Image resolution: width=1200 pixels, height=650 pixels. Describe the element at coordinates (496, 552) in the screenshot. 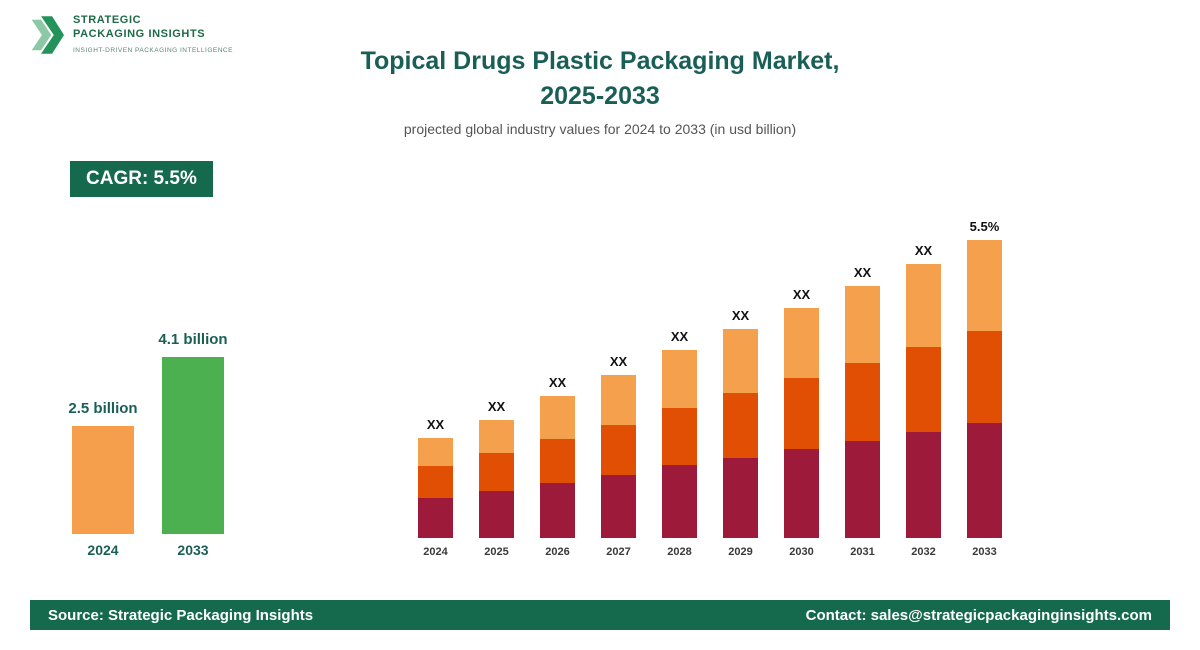

I see `bar-year-label: 2025` at that location.